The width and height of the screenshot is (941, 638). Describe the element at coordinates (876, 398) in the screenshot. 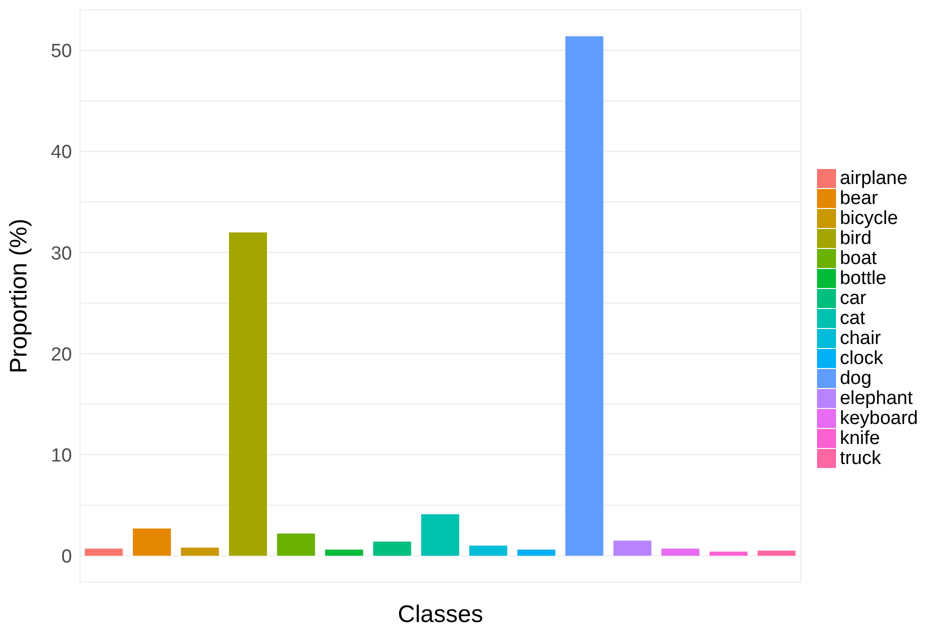

I see `legend-label: elephant` at that location.